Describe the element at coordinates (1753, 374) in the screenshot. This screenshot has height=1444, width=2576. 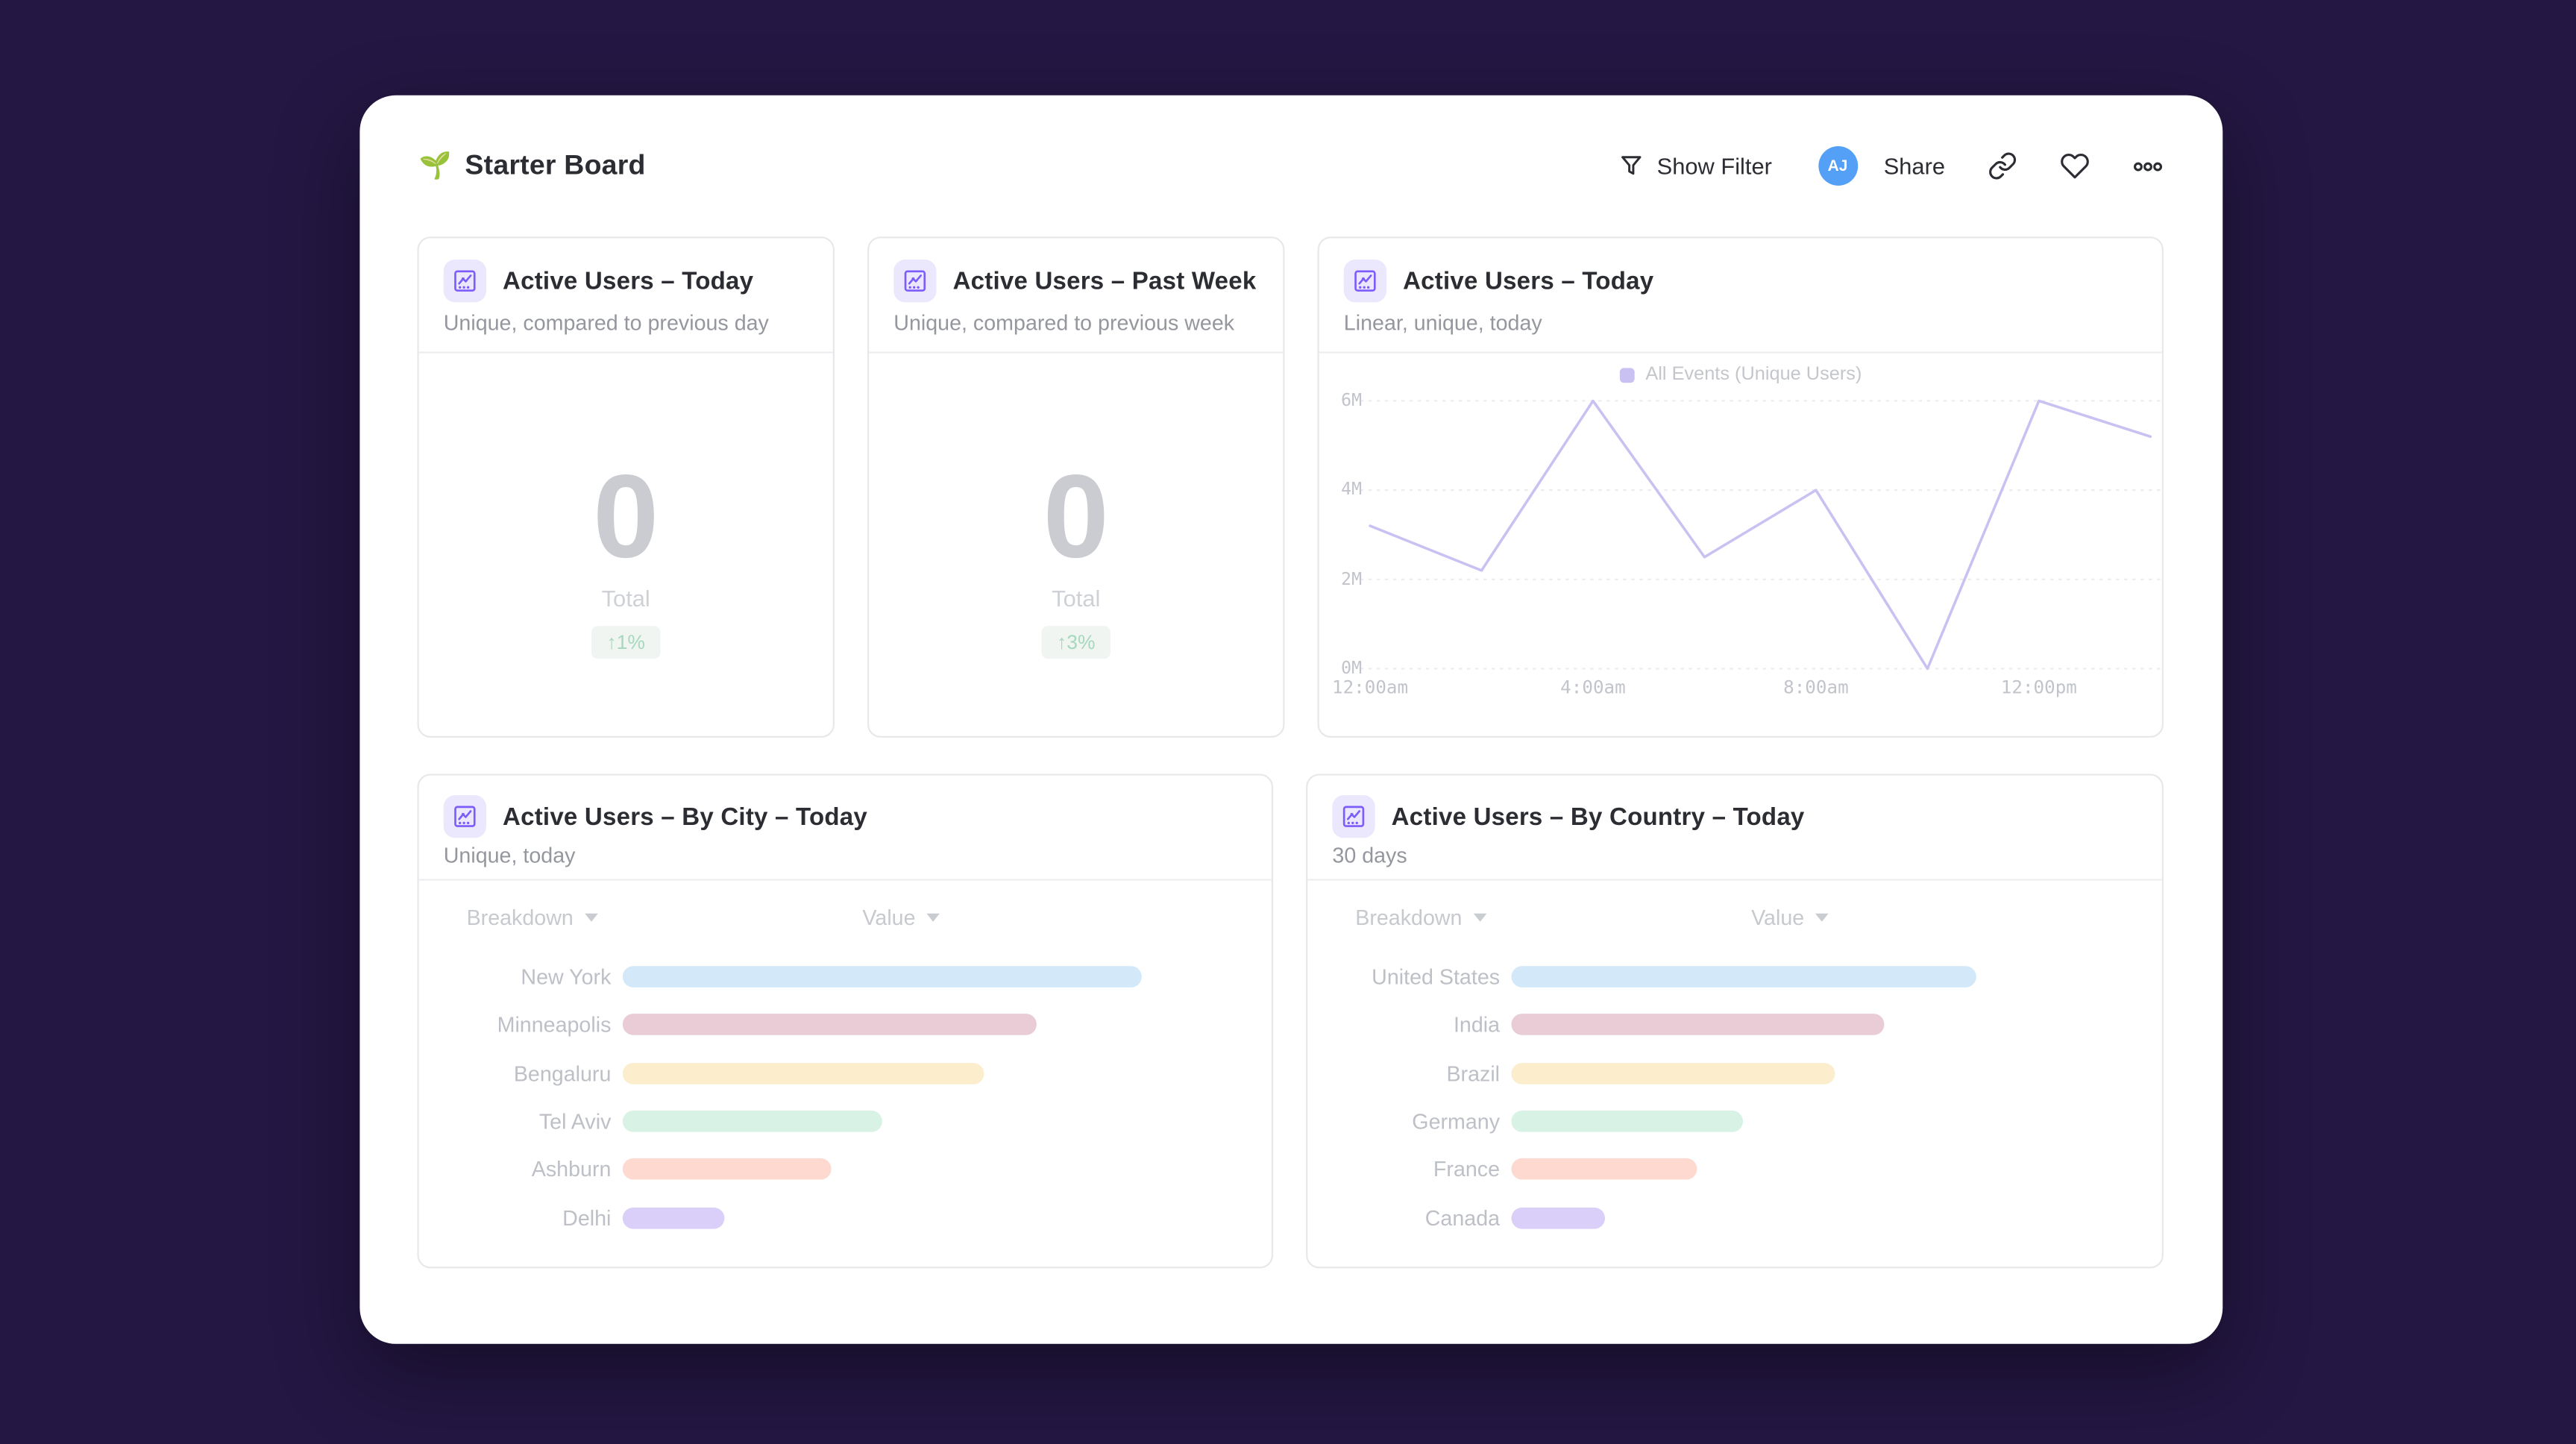
I see `legend-label: All Events (Unique Users)` at that location.